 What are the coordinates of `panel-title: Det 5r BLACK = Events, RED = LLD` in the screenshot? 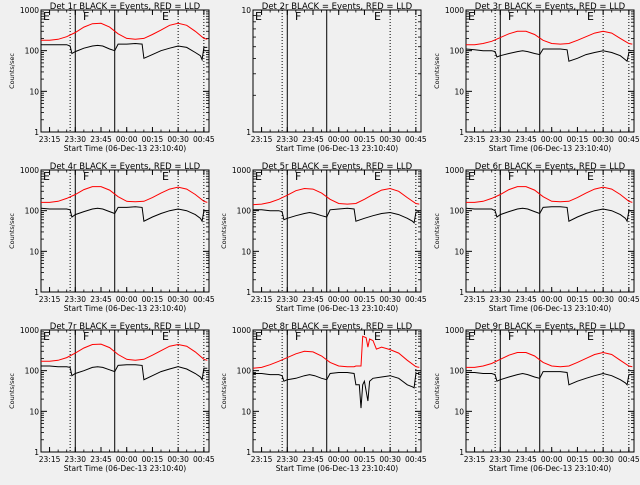 It's located at (337, 167).